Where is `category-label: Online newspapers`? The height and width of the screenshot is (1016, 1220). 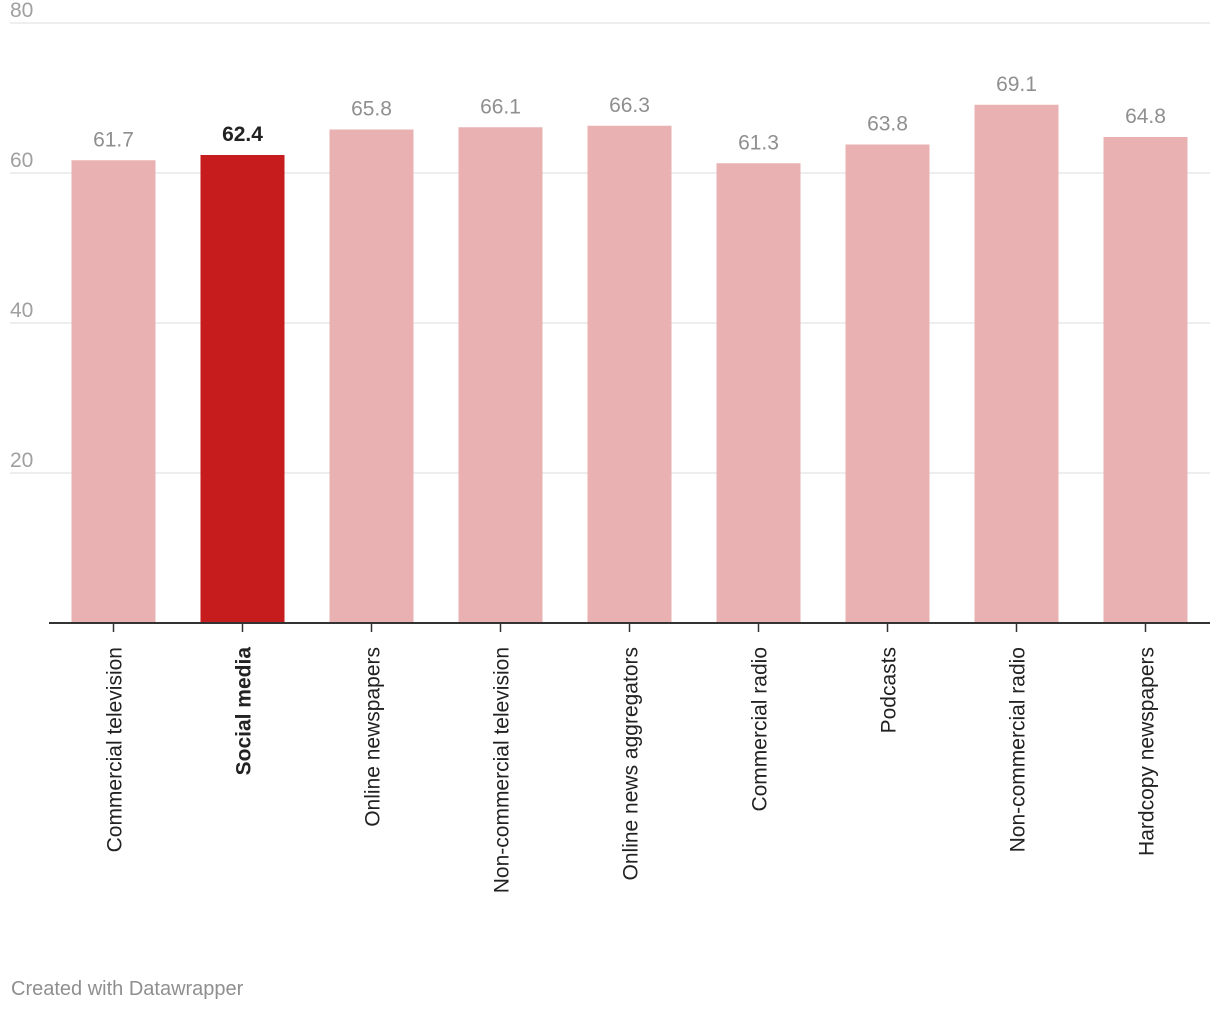 category-label: Online newspapers is located at coordinates (373, 737).